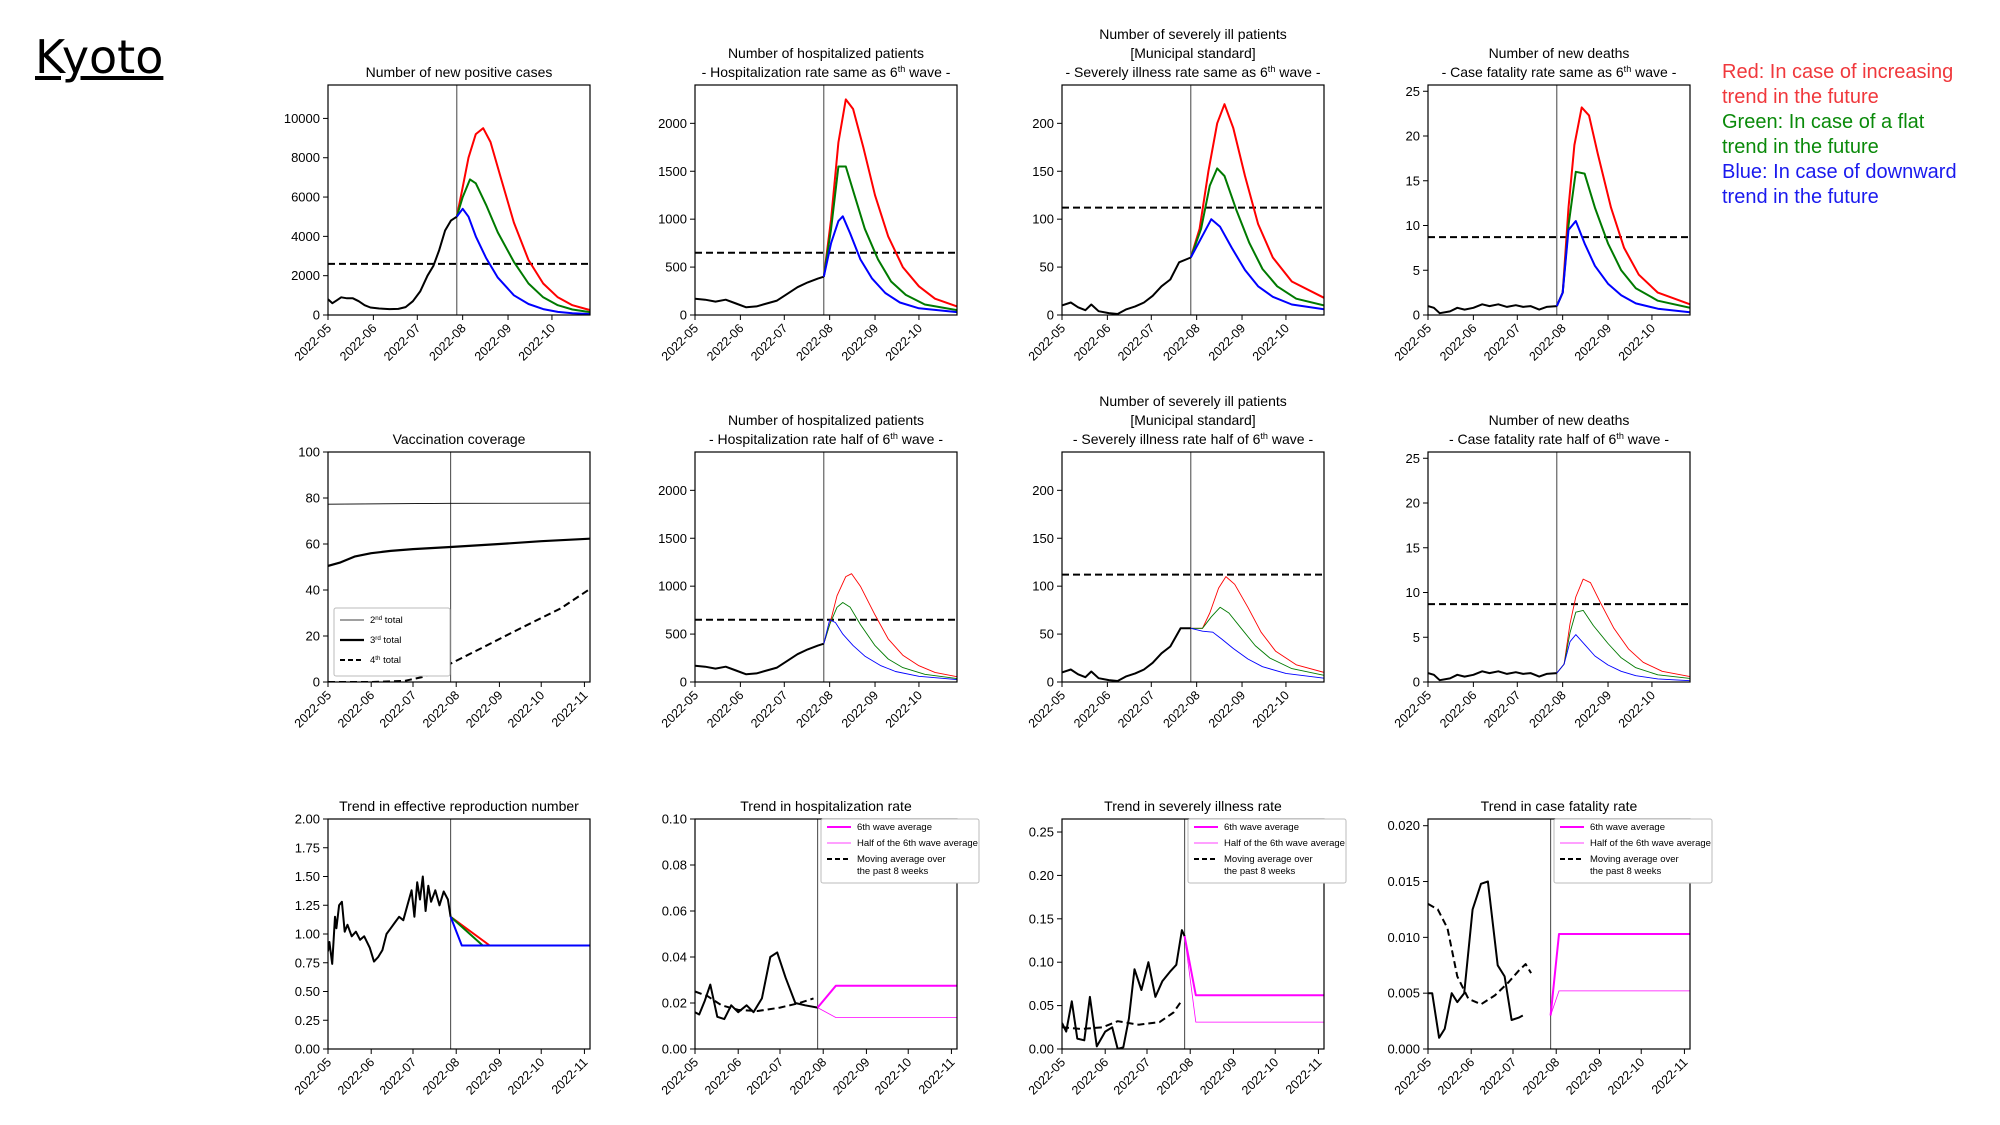 The height and width of the screenshot is (1125, 2000). What do you see at coordinates (386, 621) in the screenshot?
I see `legend-label: 2nd total` at bounding box center [386, 621].